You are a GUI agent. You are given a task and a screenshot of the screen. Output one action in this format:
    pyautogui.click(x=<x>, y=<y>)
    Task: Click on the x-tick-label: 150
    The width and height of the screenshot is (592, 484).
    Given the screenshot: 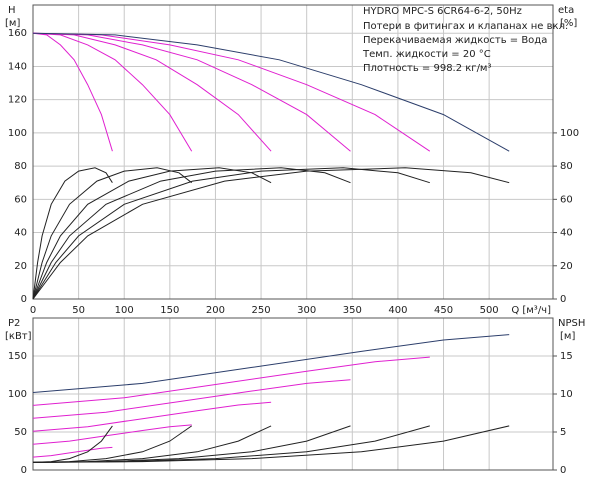 What is the action you would take?
    pyautogui.click(x=169, y=310)
    